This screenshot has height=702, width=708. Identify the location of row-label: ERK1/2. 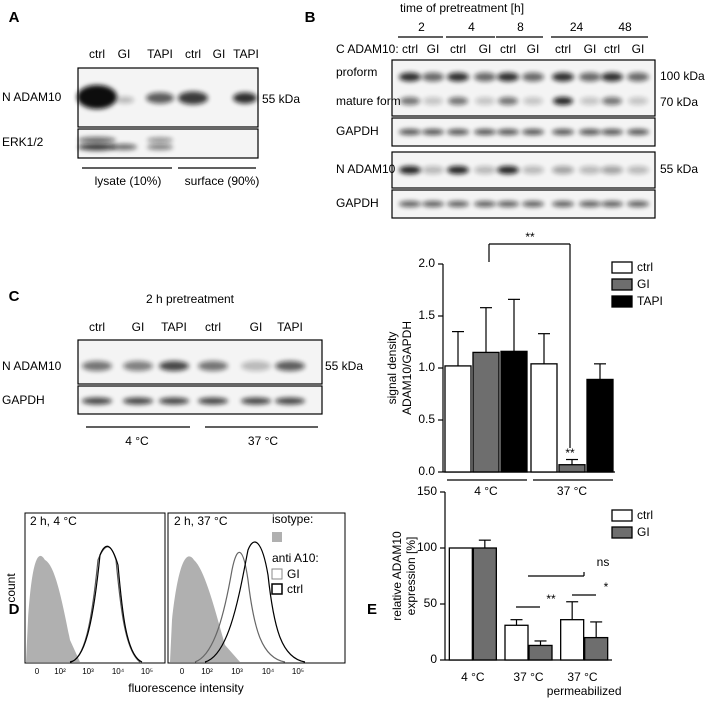
(23, 142).